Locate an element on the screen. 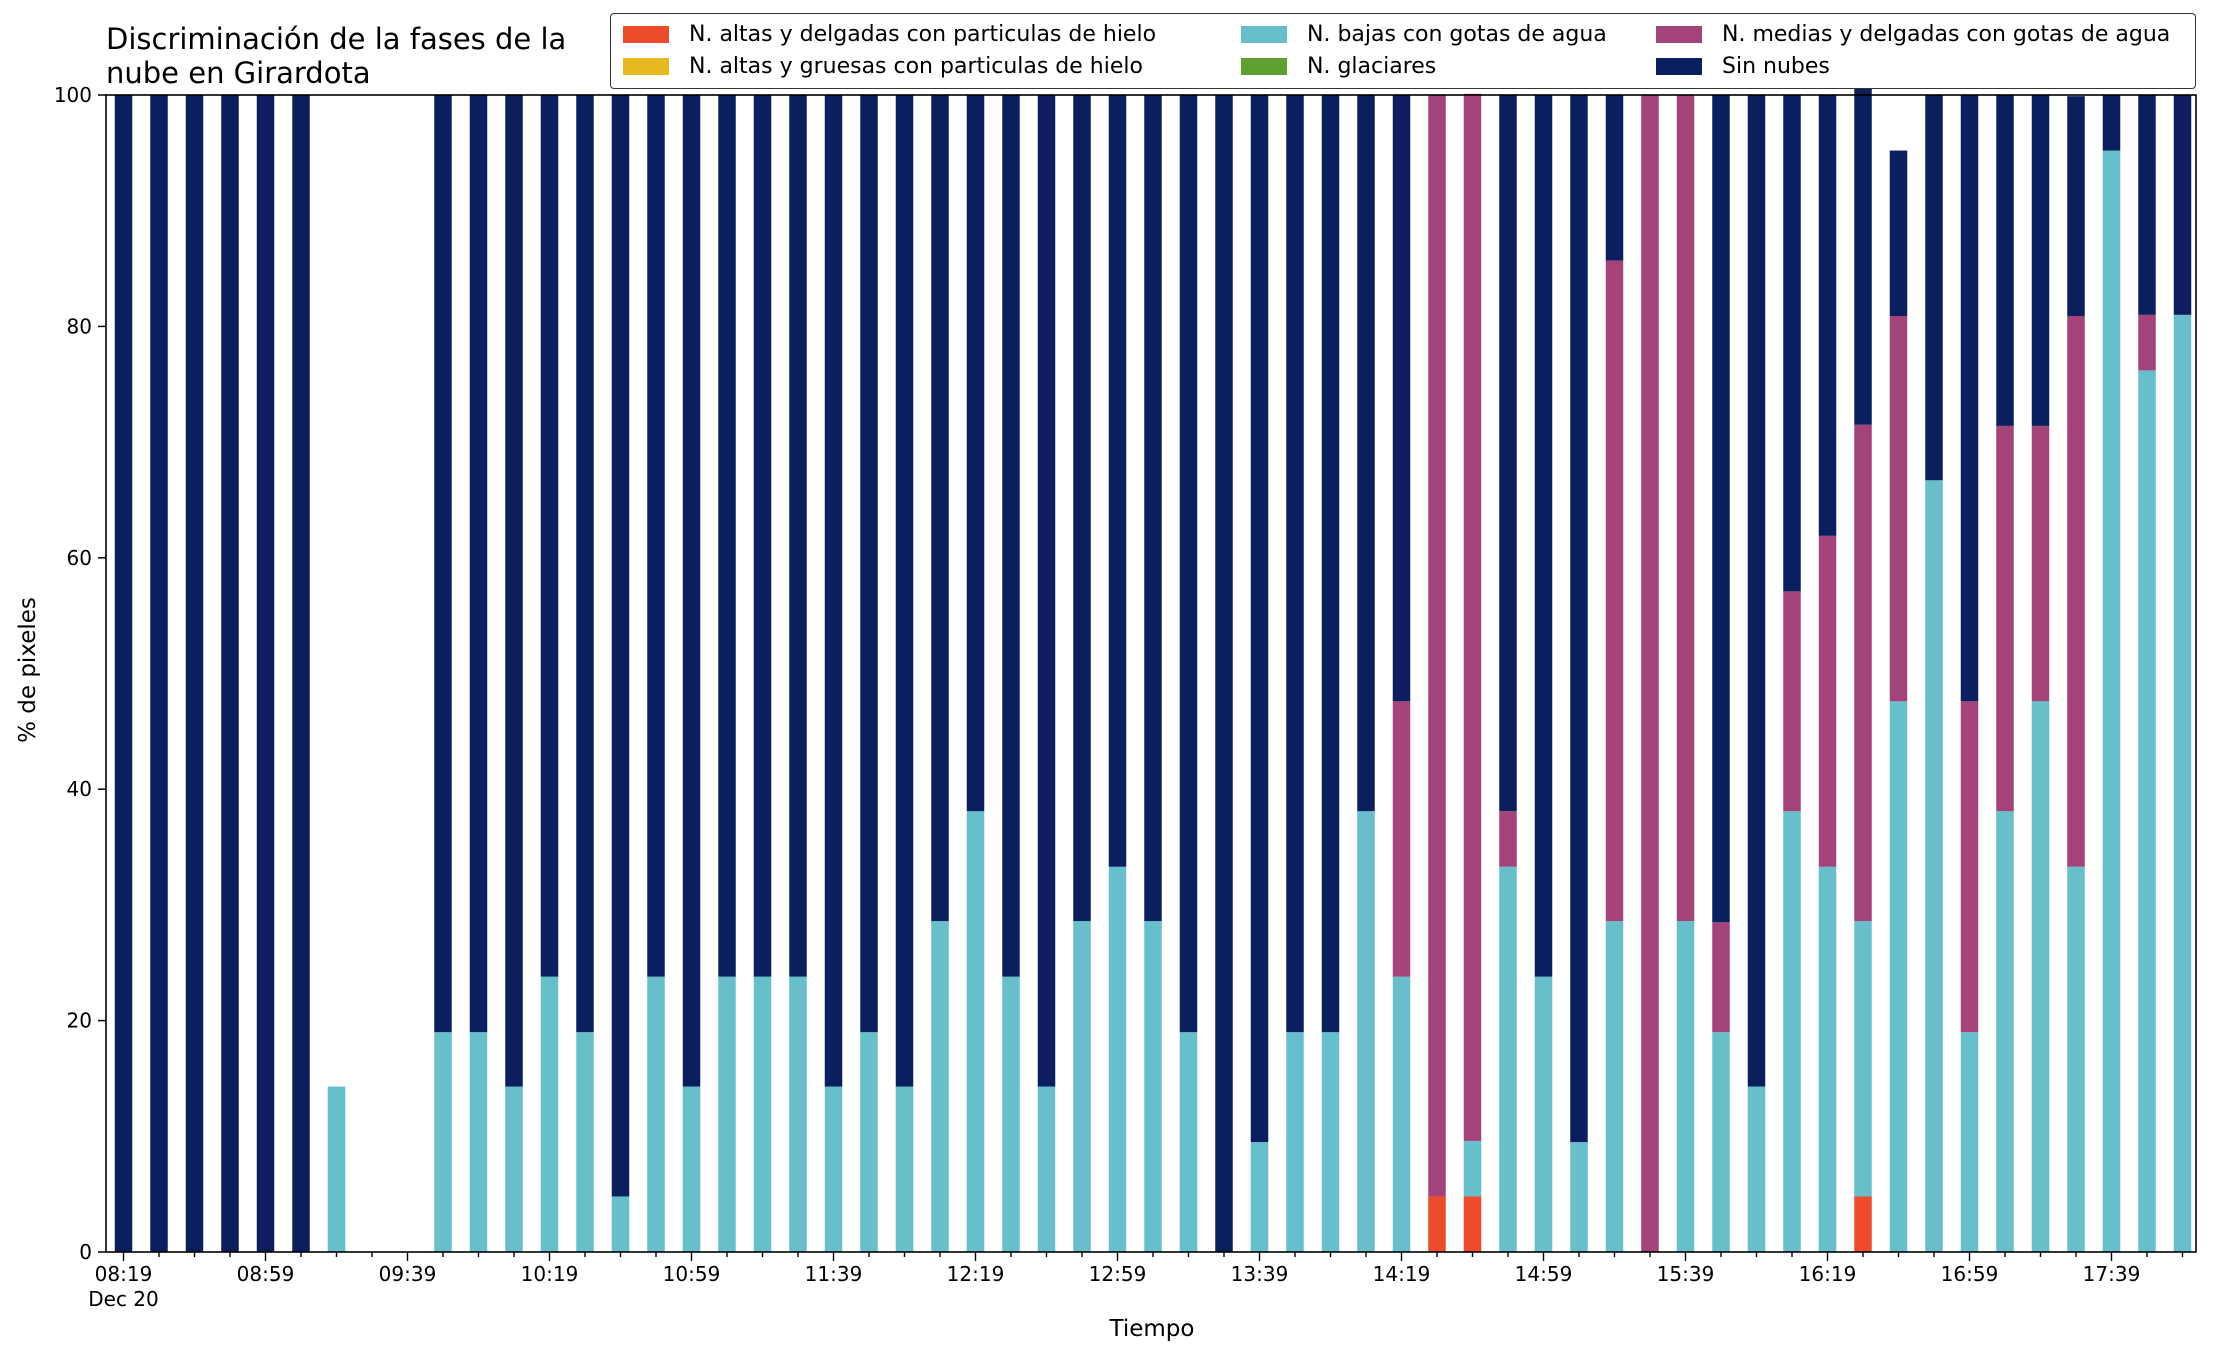 The image size is (2216, 1355). x-tick-label: 08:19 is located at coordinates (124, 1274).